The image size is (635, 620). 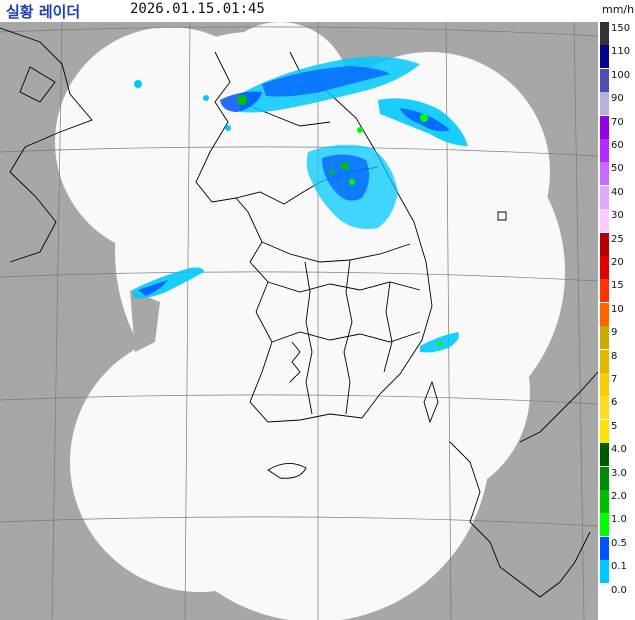 I want to click on legend-entry: 7, so click(x=617, y=384).